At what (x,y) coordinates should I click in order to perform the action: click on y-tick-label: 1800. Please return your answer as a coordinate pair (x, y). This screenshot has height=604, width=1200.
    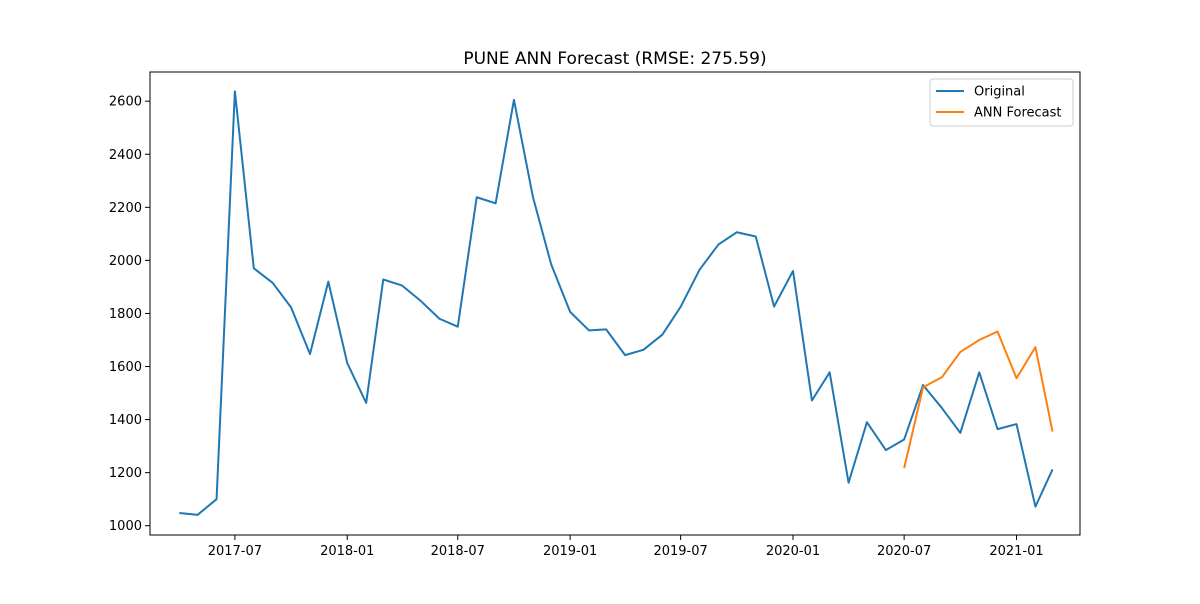
    Looking at the image, I should click on (125, 314).